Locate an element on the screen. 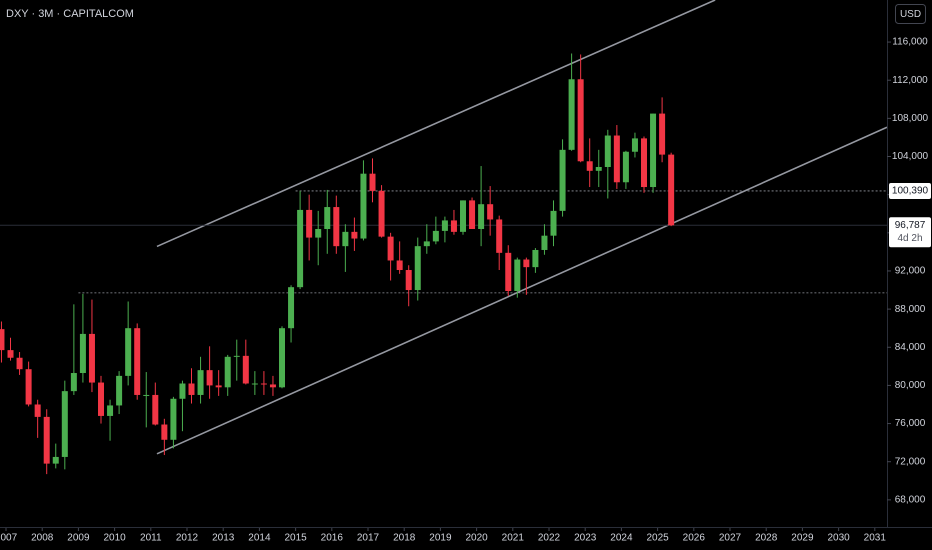 The image size is (932, 550). last-price-box is located at coordinates (910, 232).